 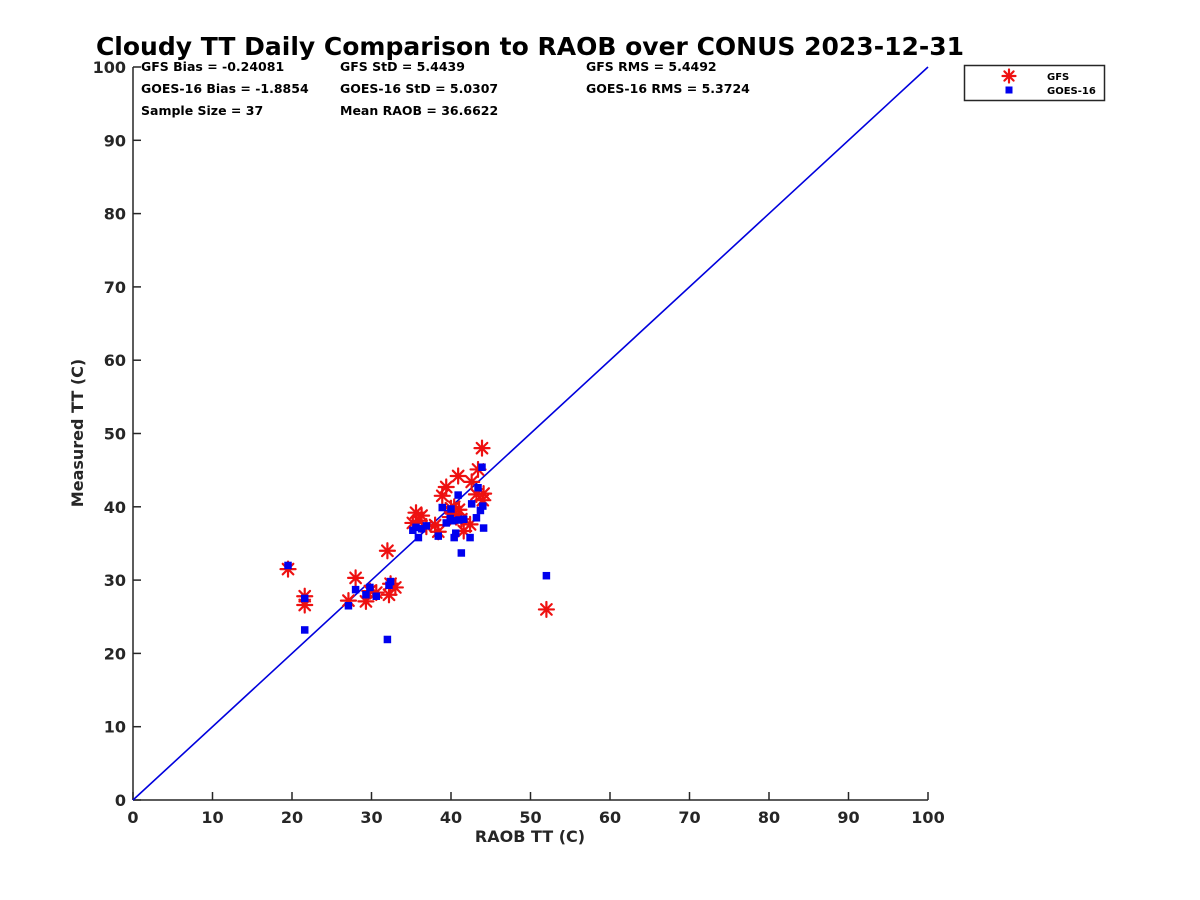 I want to click on x-tick-label: 80, so click(x=769, y=817).